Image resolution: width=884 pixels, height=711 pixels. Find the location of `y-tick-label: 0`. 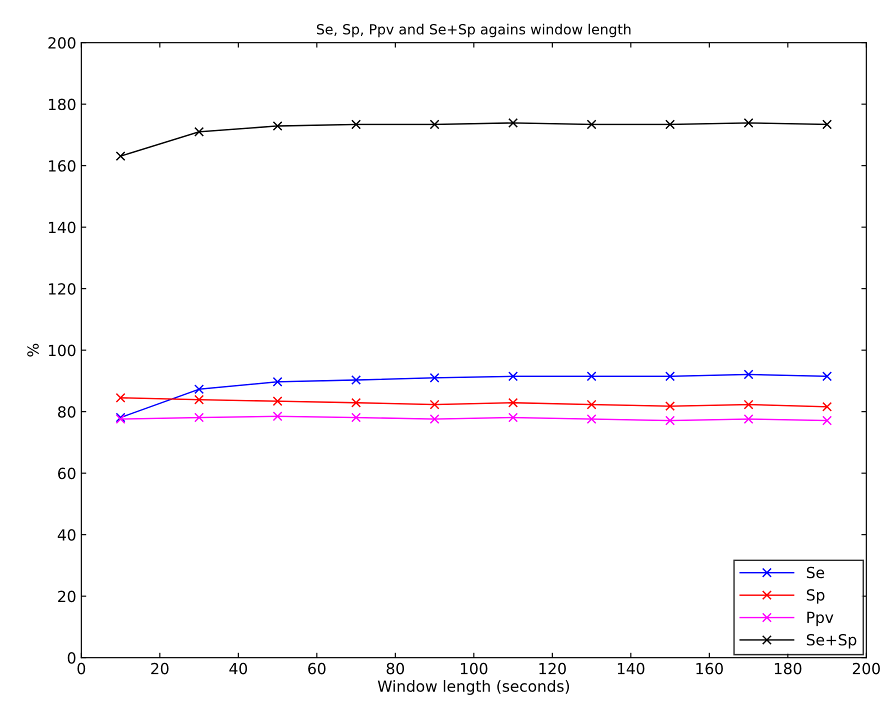

y-tick-label: 0 is located at coordinates (72, 658).